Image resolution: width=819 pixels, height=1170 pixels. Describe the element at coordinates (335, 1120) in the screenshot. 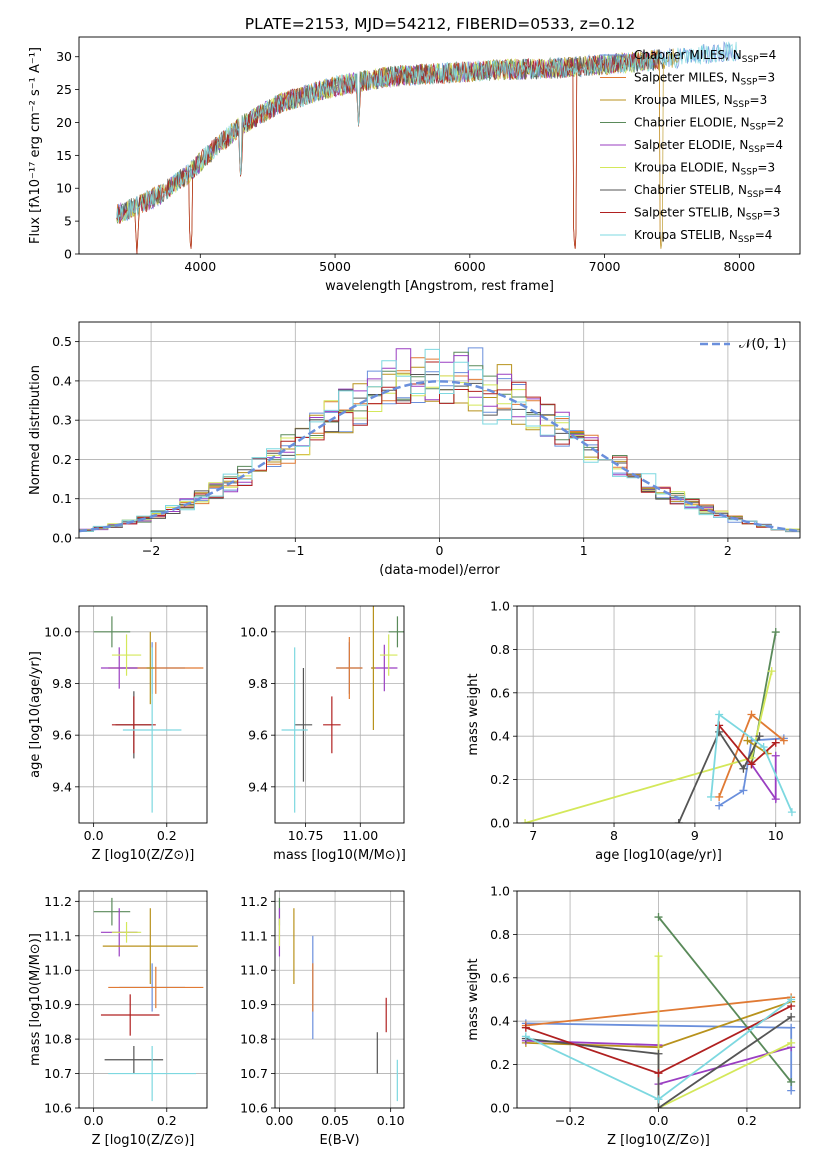

I see `x-tick-label: 0.05` at that location.